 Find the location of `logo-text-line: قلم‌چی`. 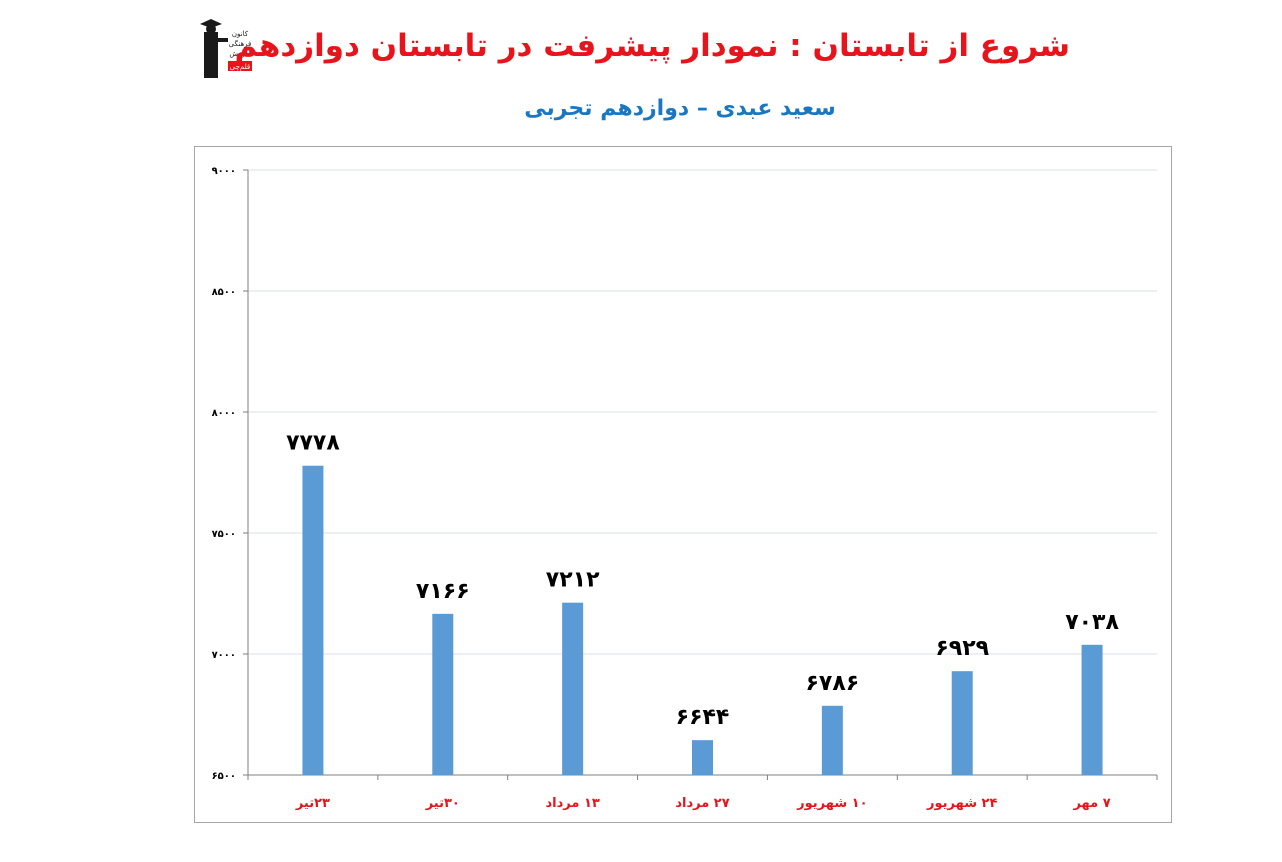

logo-text-line: قلم‌چی is located at coordinates (240, 67).